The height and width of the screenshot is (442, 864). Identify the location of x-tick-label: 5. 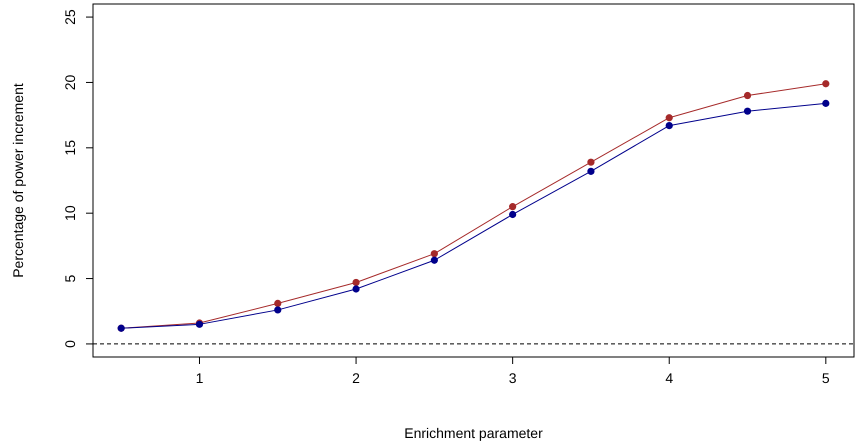
(826, 378).